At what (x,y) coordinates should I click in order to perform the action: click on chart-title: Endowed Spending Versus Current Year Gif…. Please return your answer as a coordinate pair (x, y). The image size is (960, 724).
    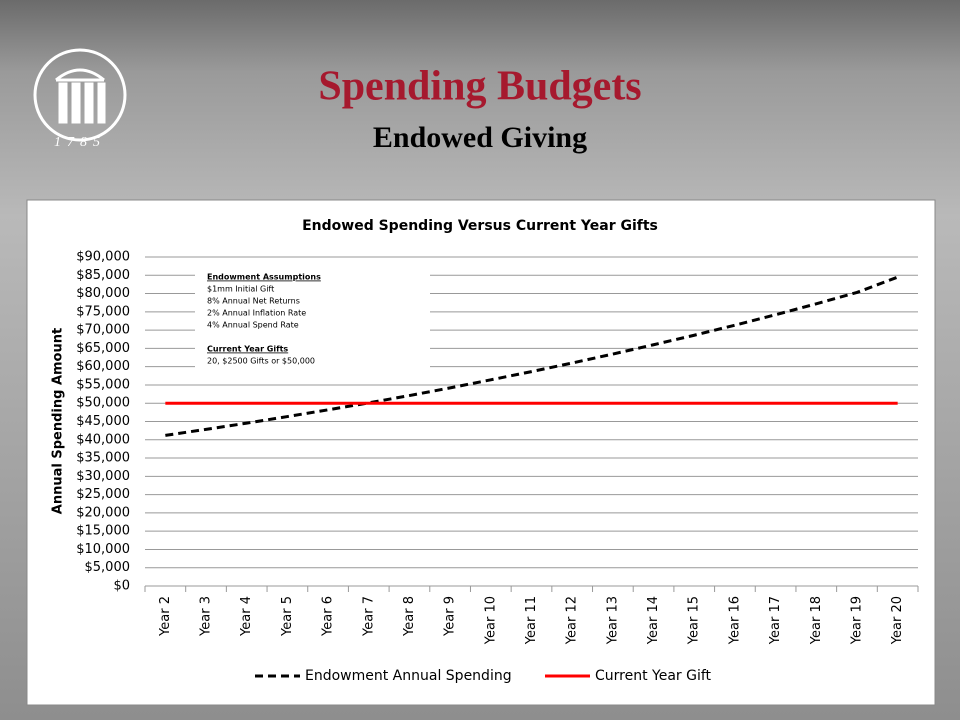
    Looking at the image, I should click on (480, 226).